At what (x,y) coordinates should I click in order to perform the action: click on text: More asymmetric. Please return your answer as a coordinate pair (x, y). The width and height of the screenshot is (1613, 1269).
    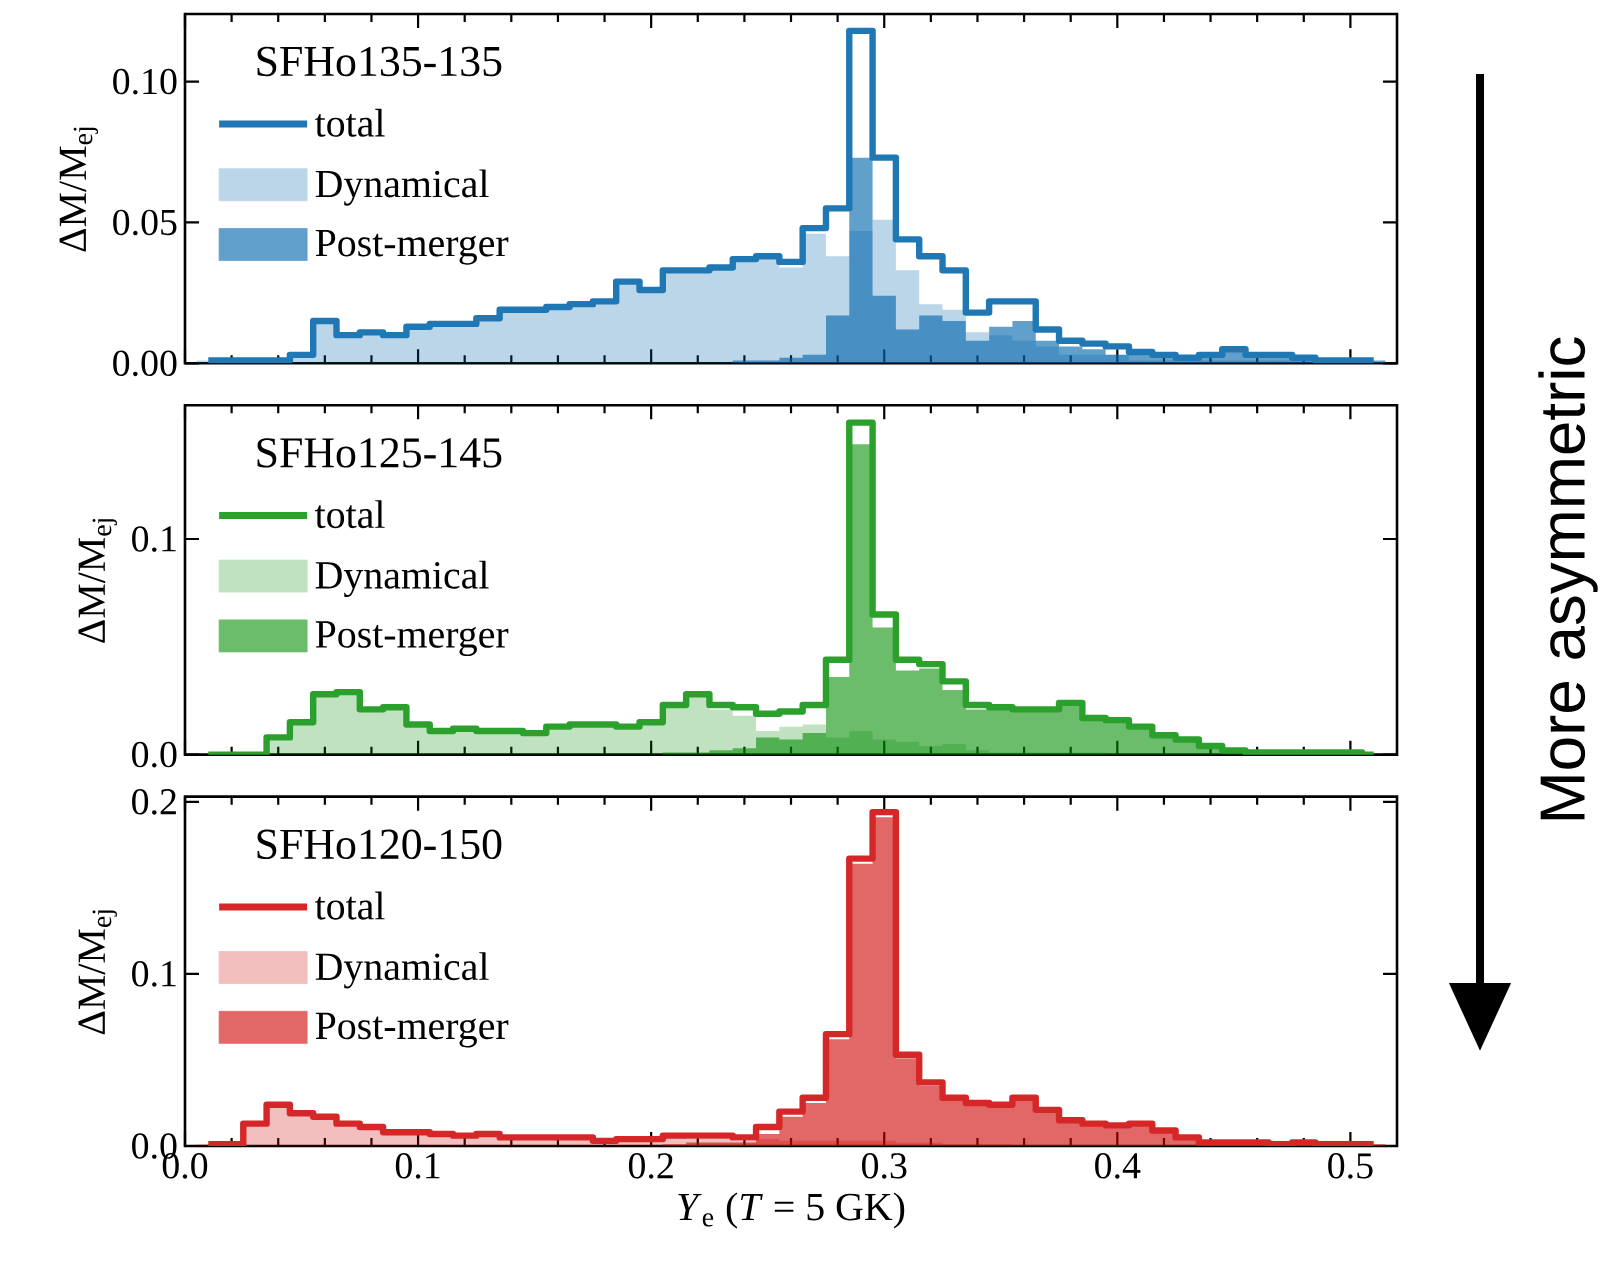
    Looking at the image, I should click on (1568, 578).